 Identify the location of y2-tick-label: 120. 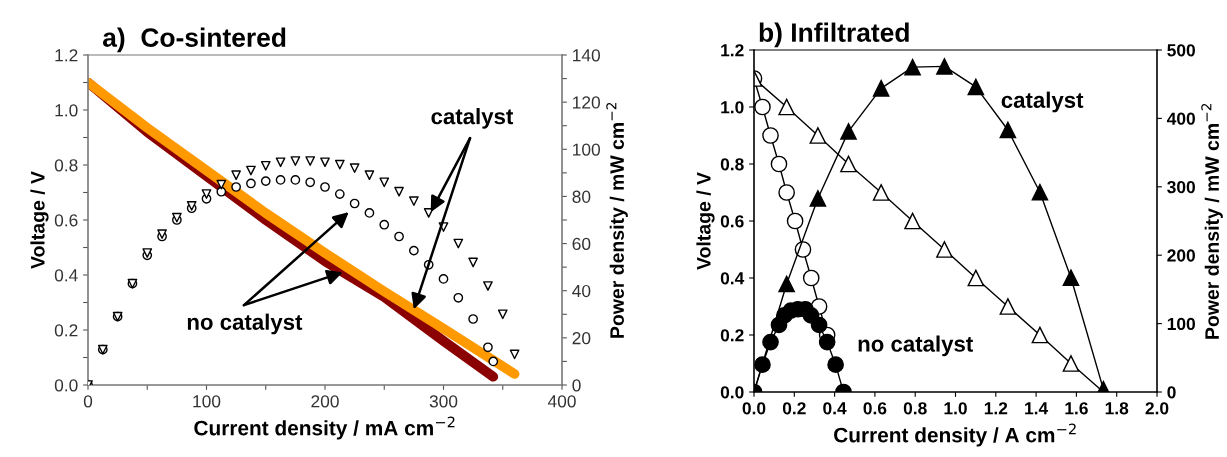
(587, 102).